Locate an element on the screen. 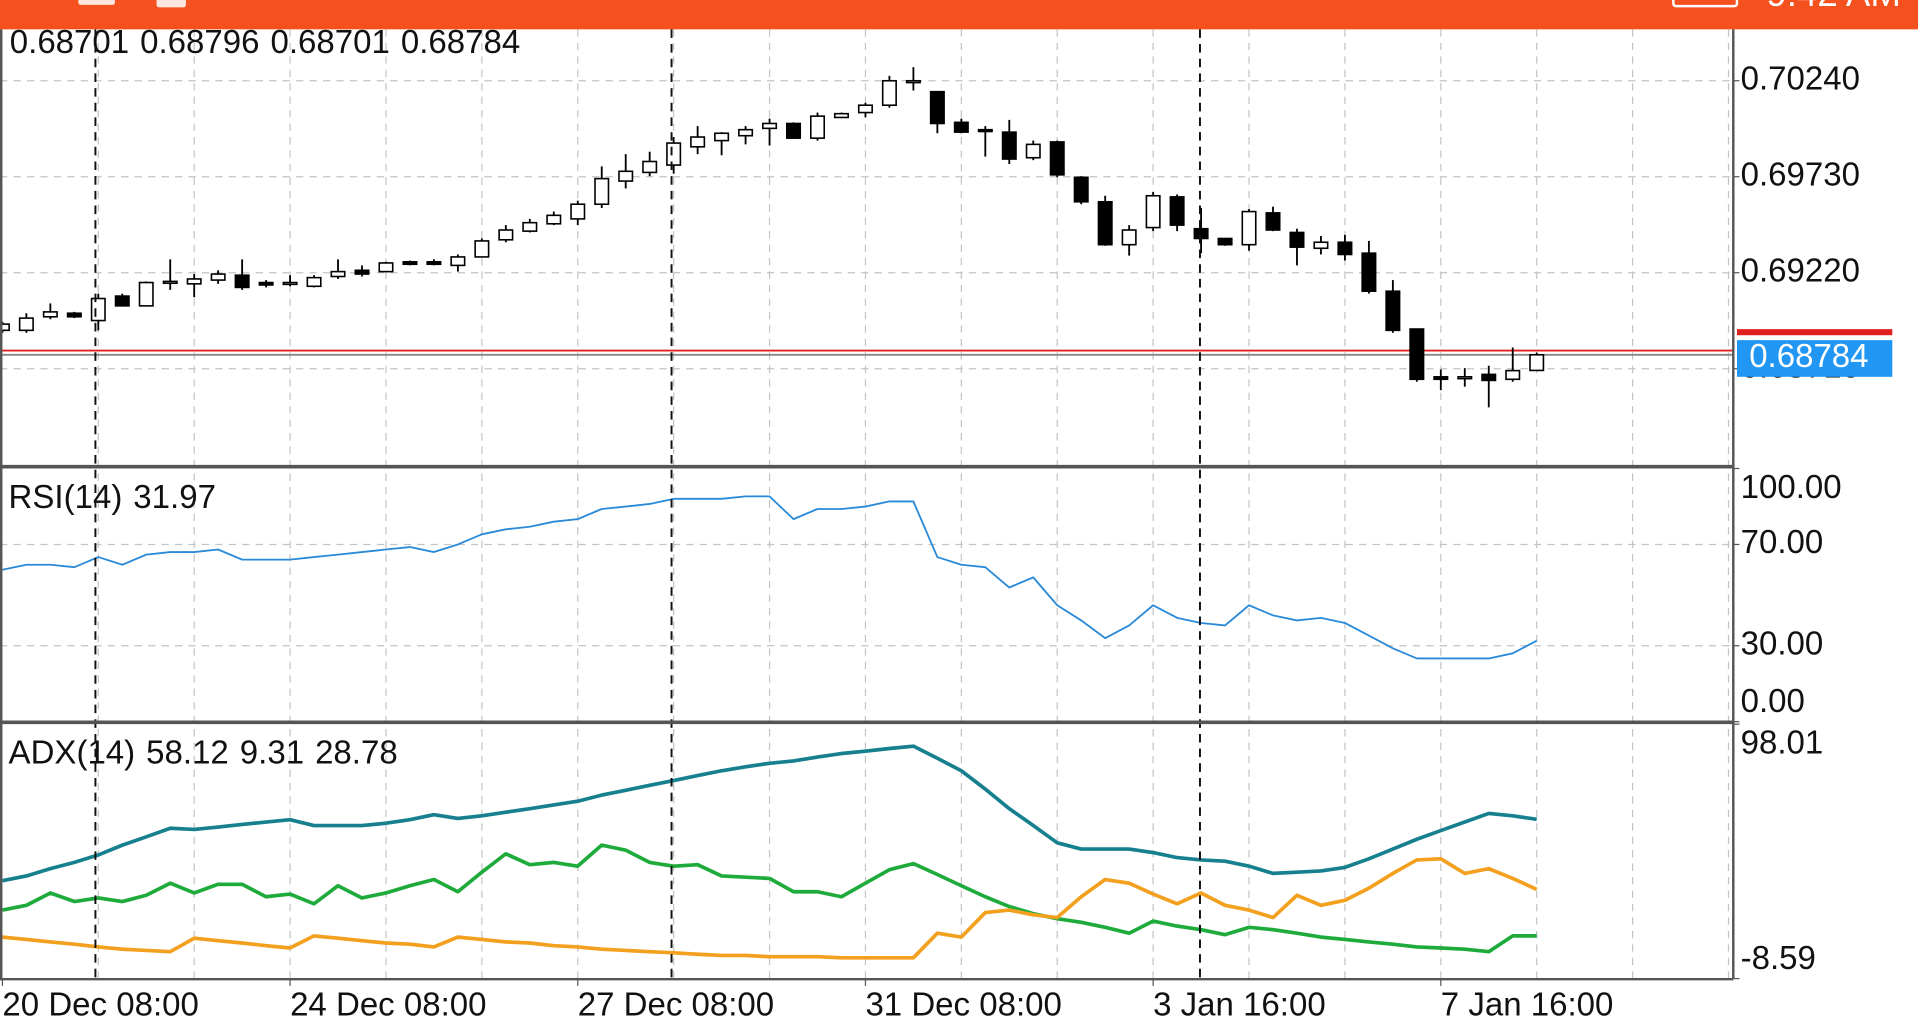 The image size is (1918, 1034). ohlc-header: 0.68701 0.68796 0.68701 0.68784 is located at coordinates (265, 41).